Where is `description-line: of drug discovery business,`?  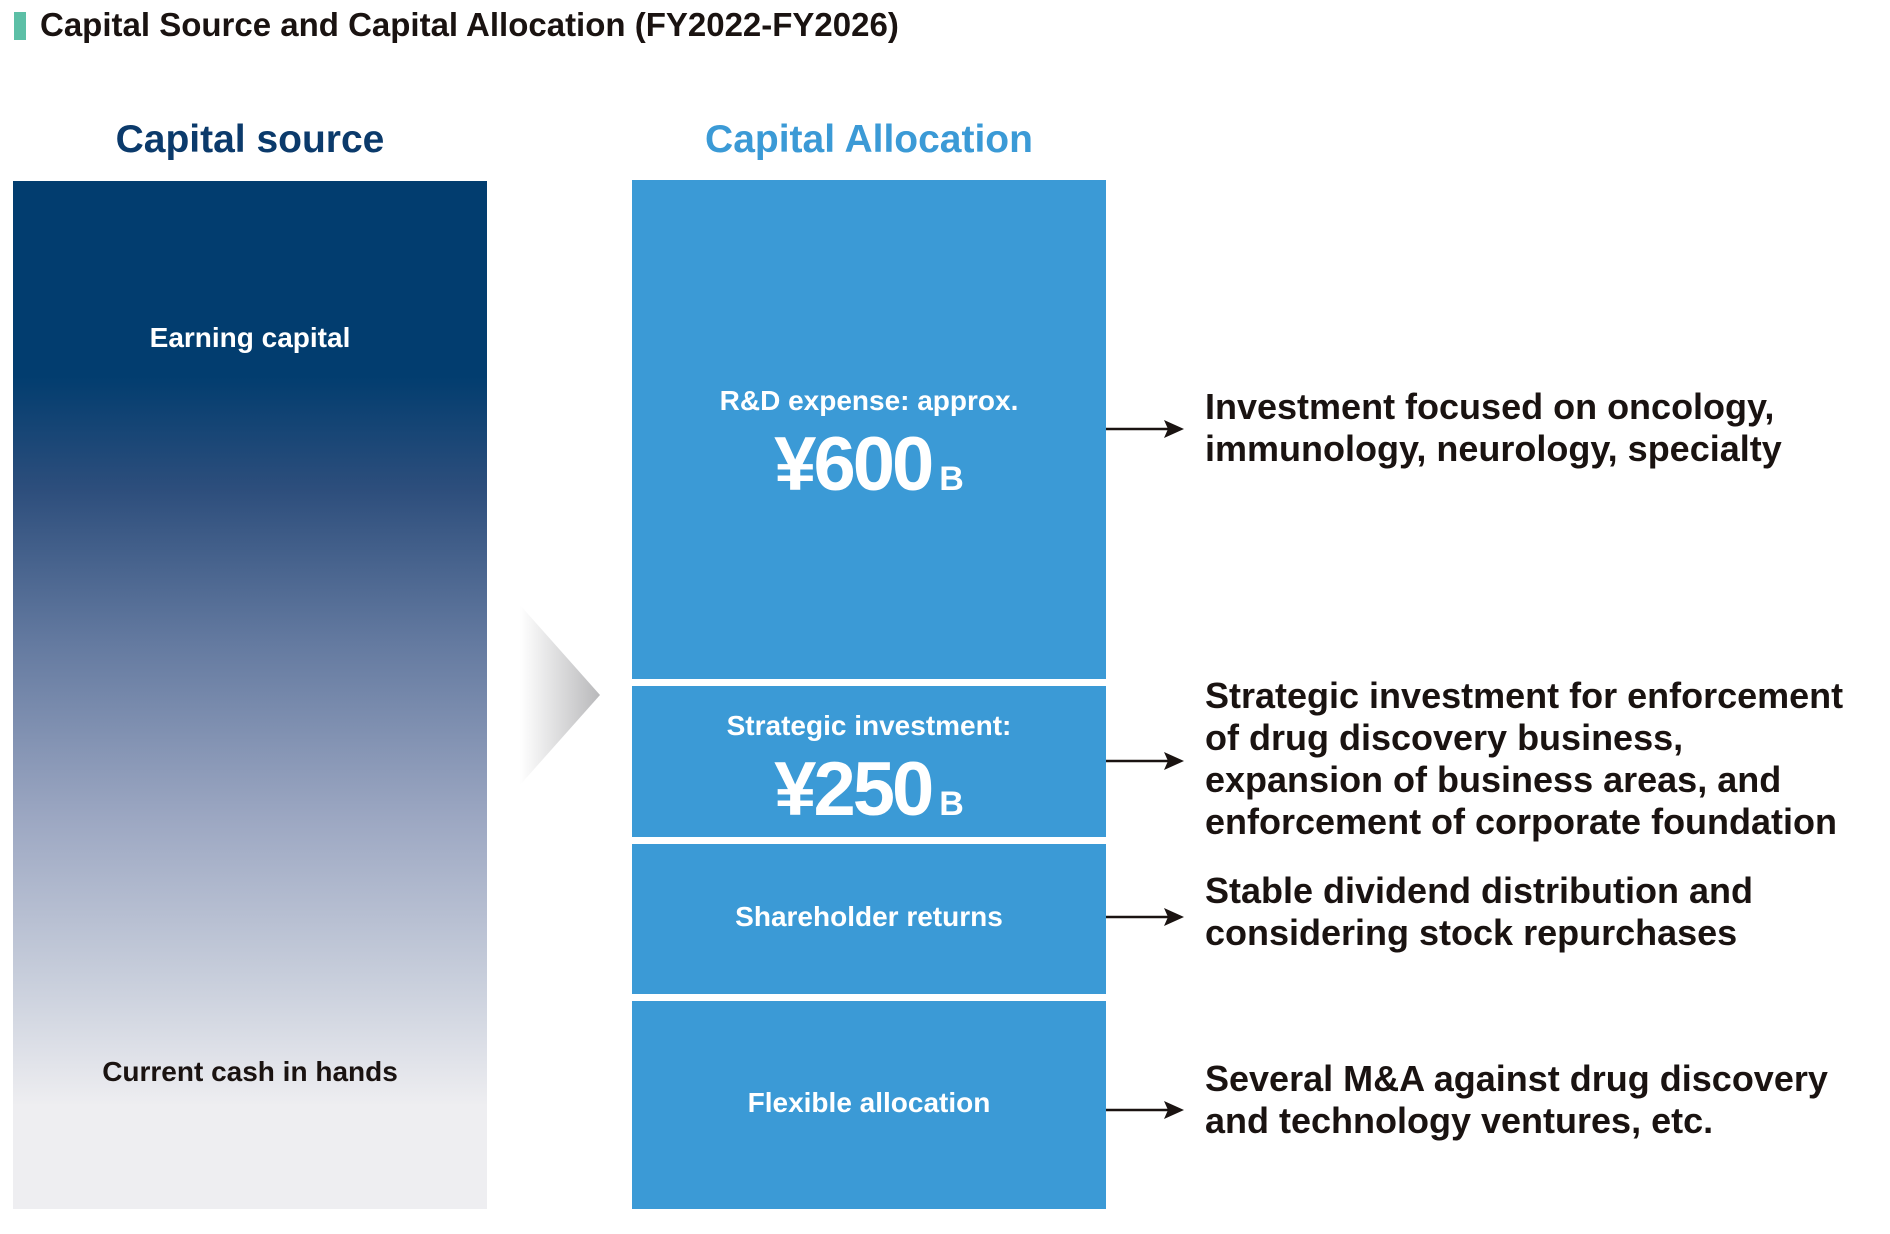
description-line: of drug discovery business, is located at coordinates (1444, 737).